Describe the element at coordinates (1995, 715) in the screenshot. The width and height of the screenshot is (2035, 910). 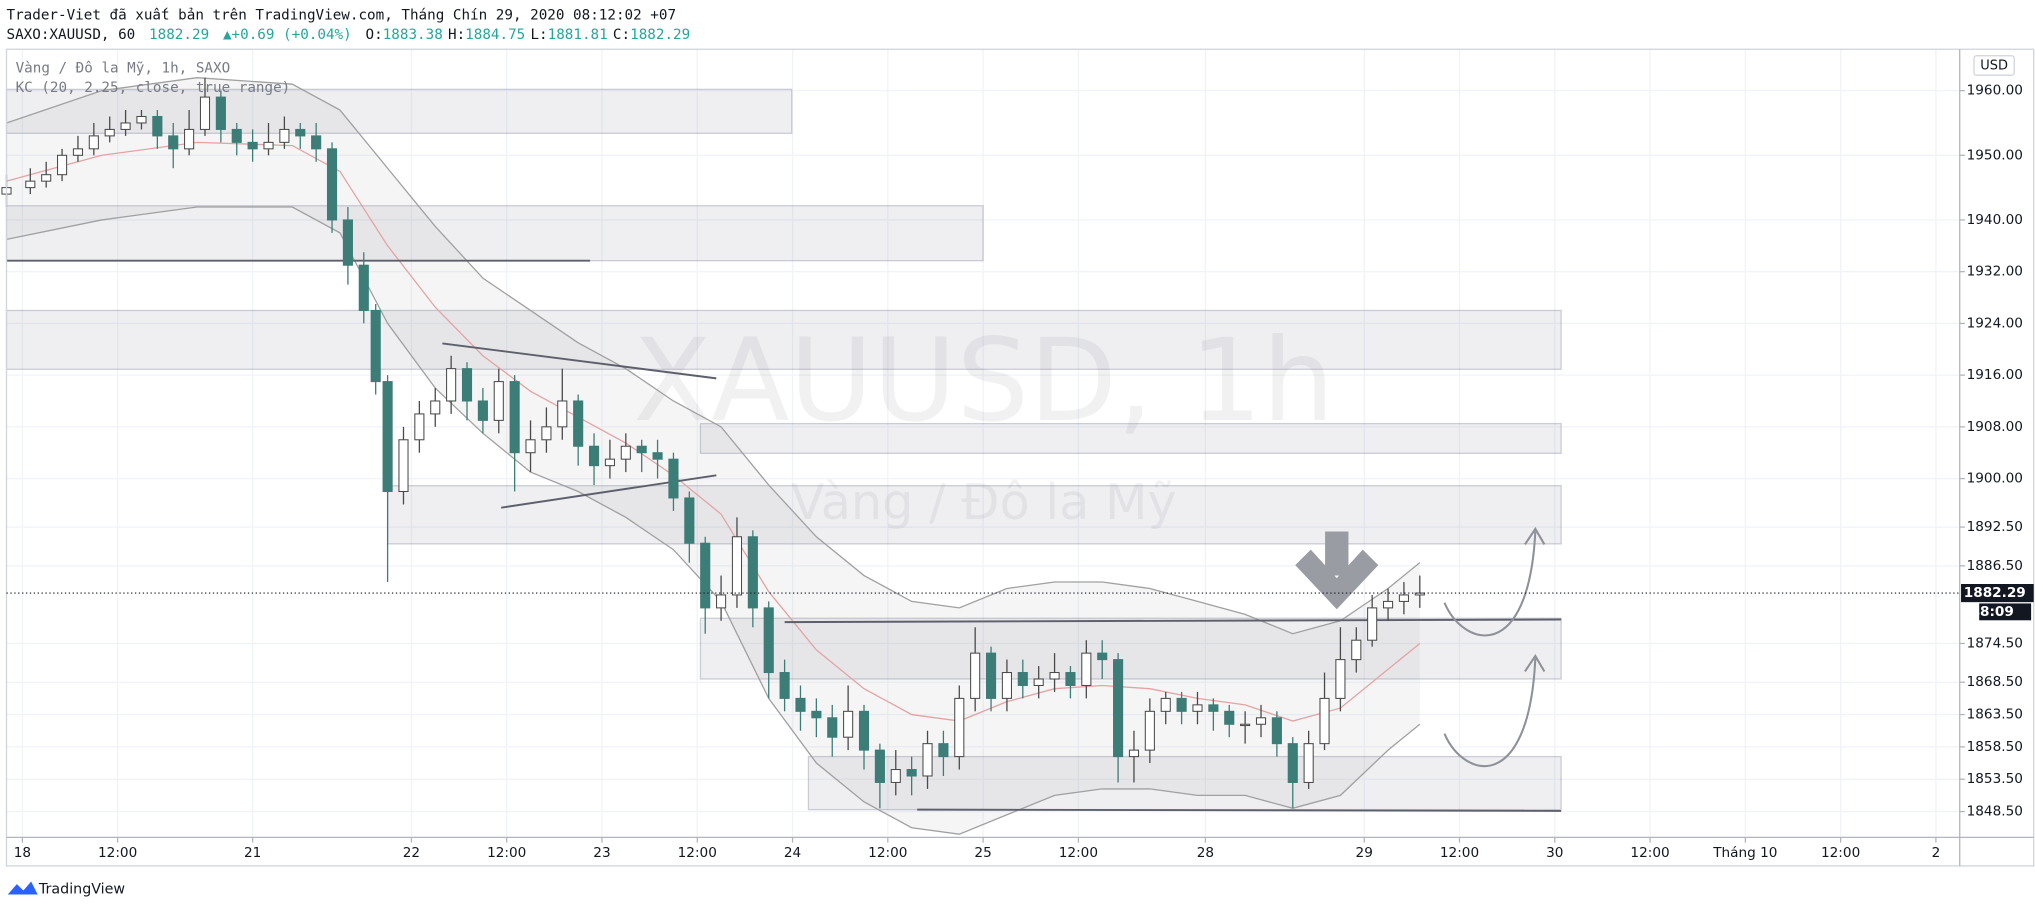
I see `y-tick-label: 1863.50` at that location.